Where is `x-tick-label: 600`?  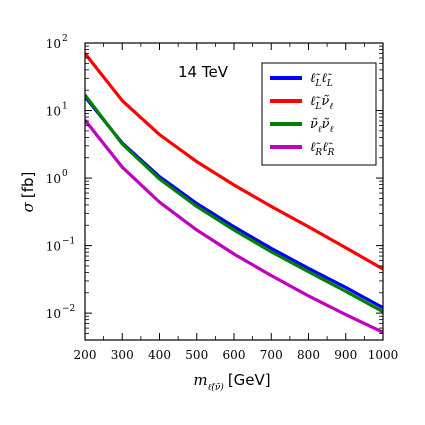
x-tick-label: 600 is located at coordinates (234, 355).